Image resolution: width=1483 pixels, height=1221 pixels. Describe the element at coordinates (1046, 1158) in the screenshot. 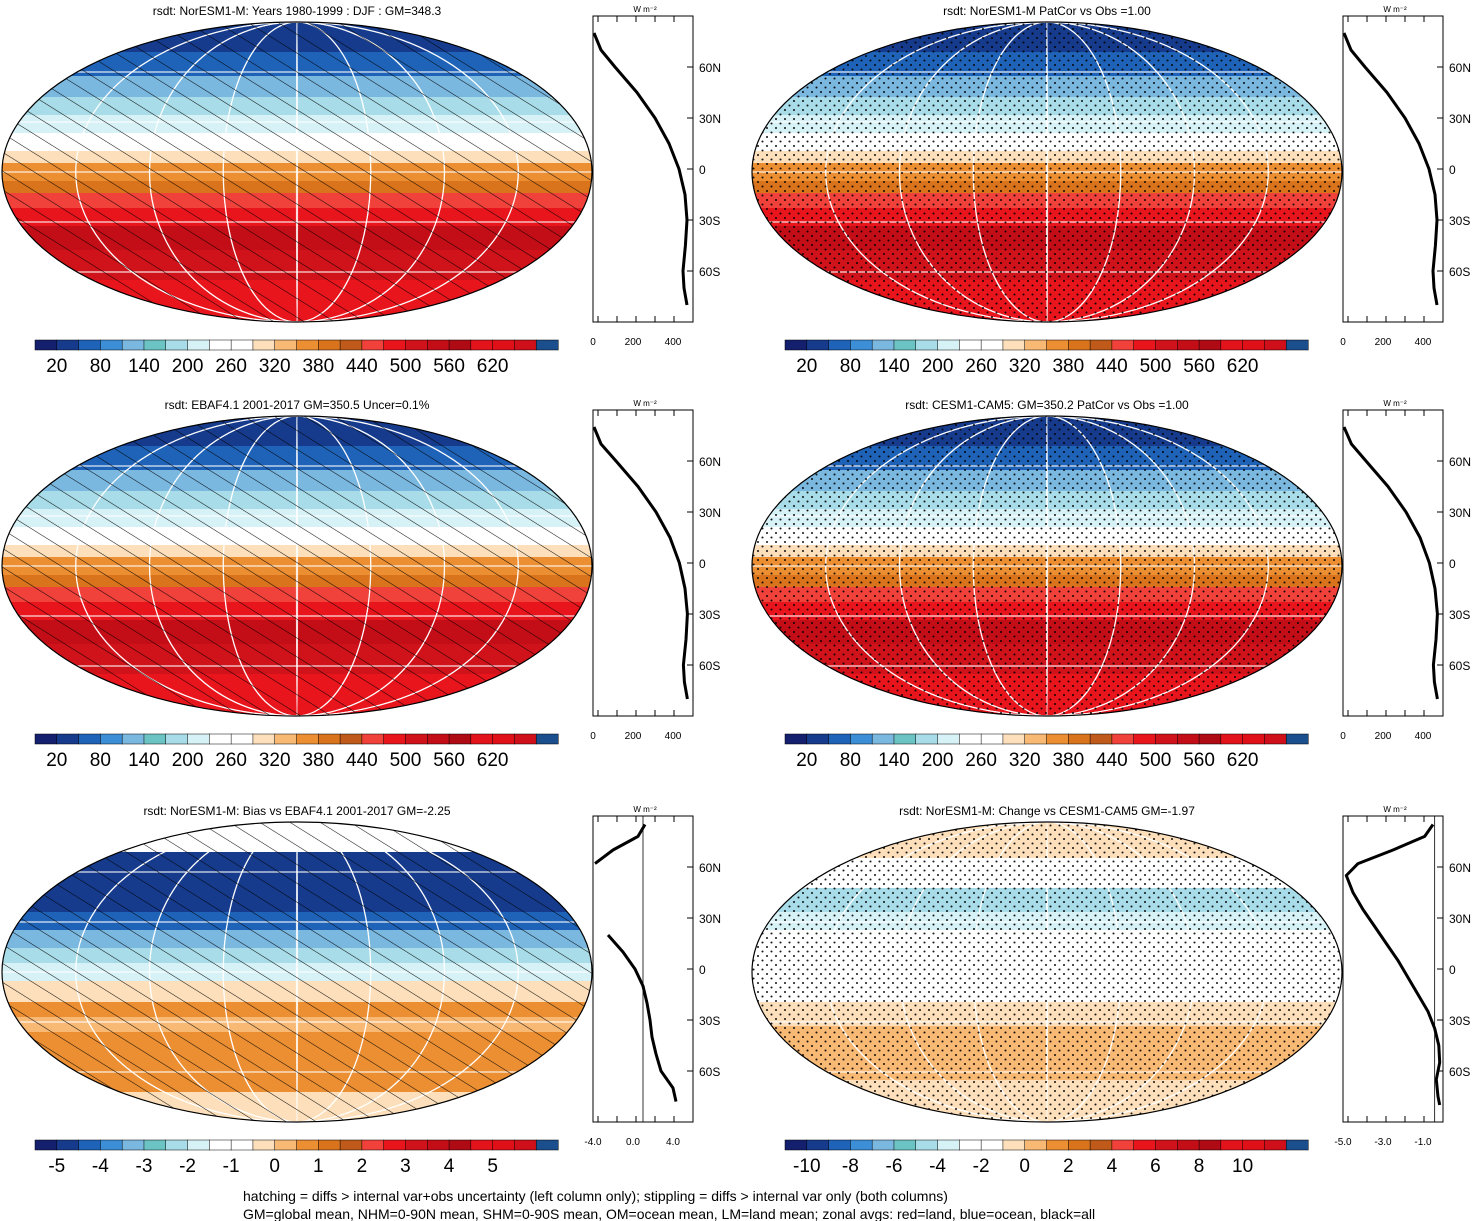

I see `colorbar: -10 -8 -6 -4 -2 0 2 4 6 8 10` at that location.